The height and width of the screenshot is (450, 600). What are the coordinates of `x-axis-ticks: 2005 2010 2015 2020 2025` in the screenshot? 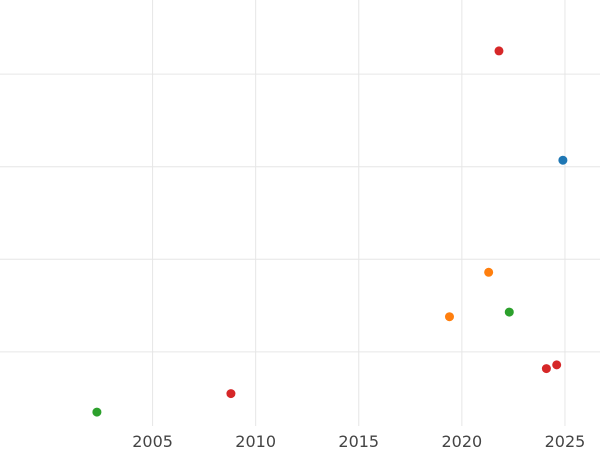 It's located at (358, 441).